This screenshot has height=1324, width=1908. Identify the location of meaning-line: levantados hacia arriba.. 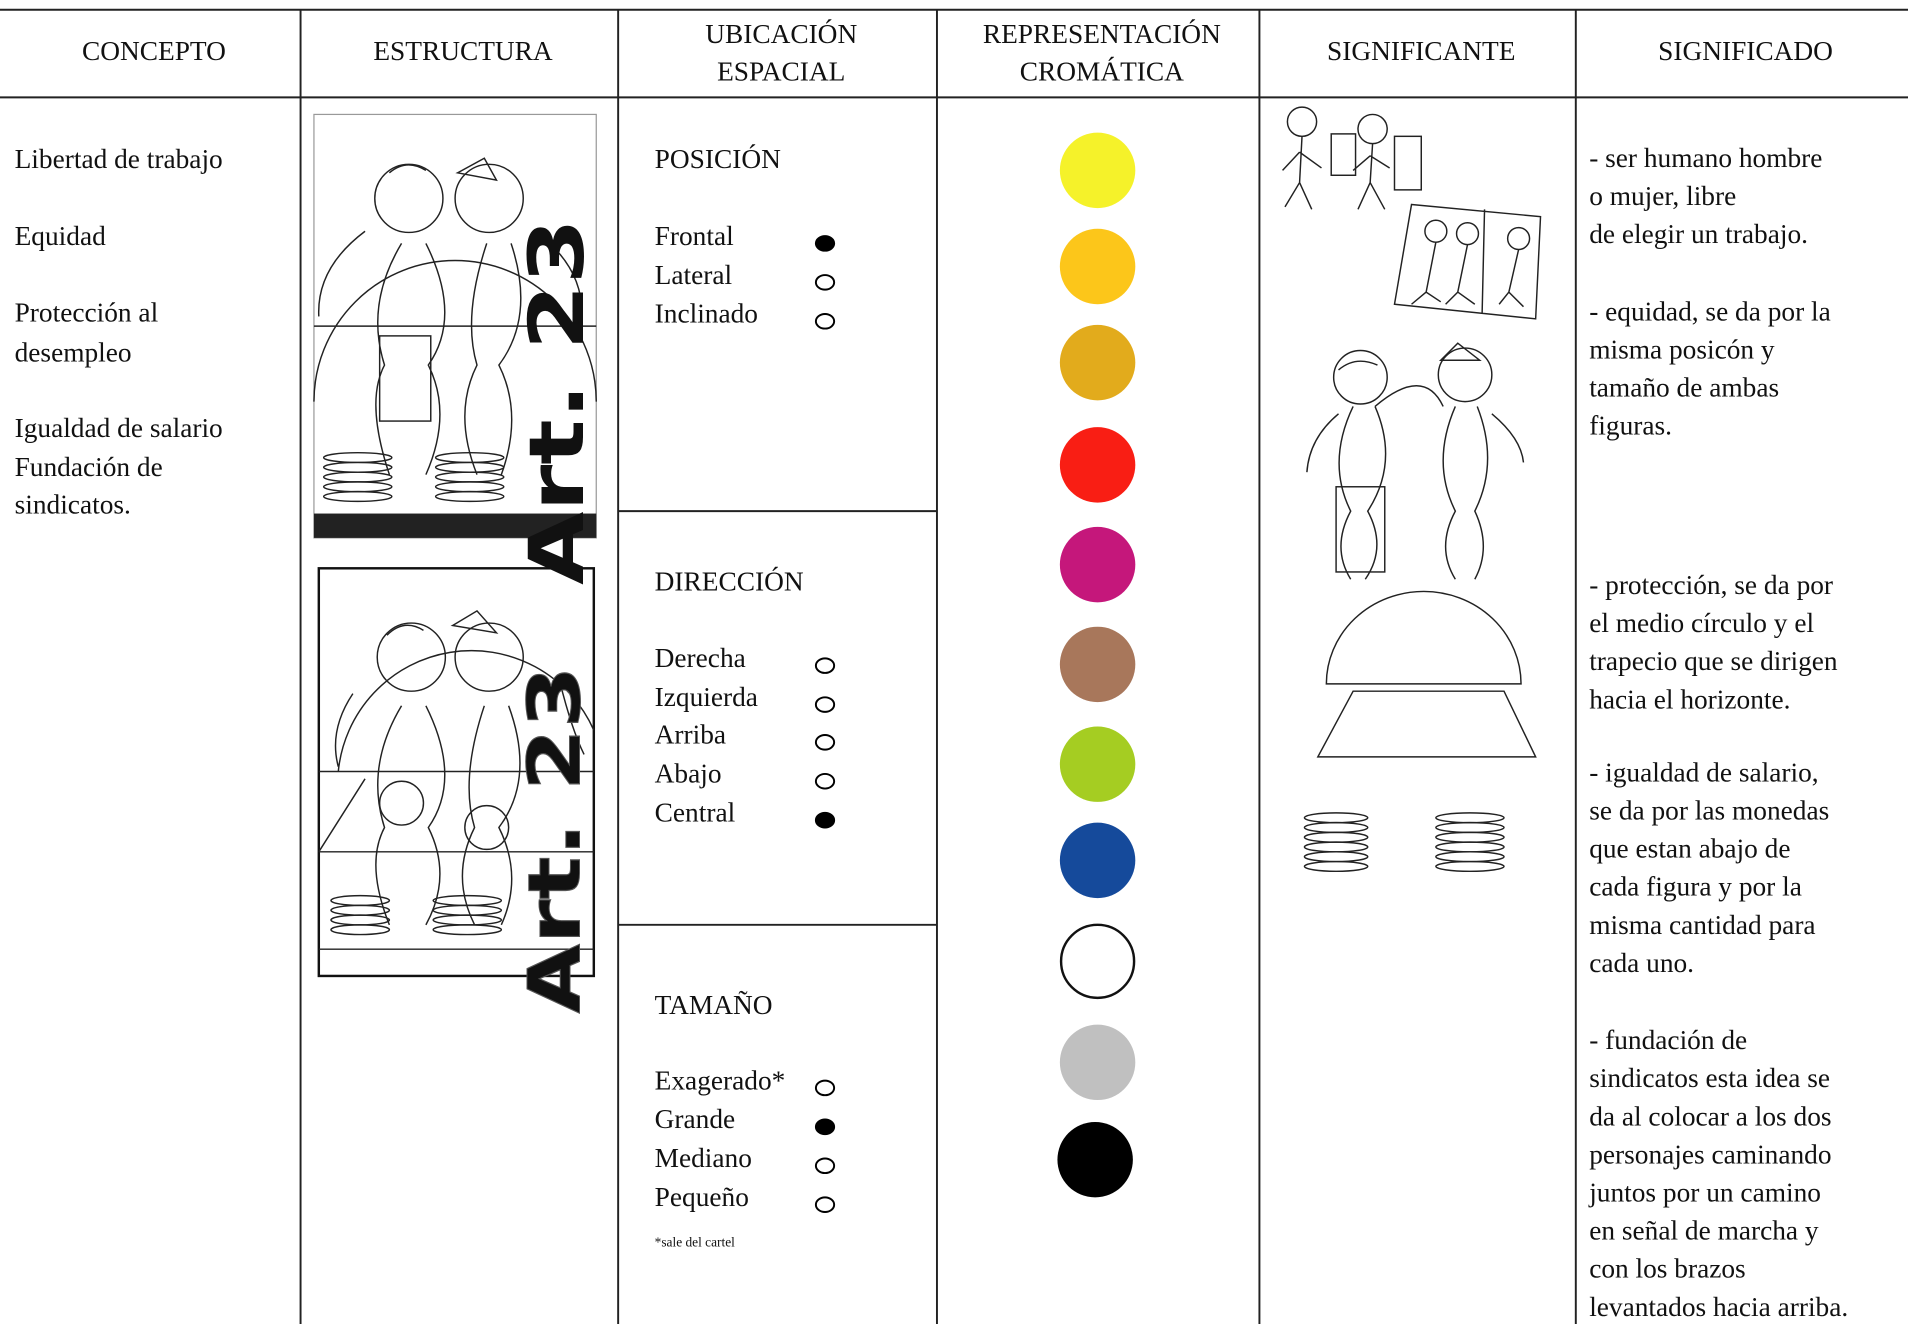
(1718, 1307).